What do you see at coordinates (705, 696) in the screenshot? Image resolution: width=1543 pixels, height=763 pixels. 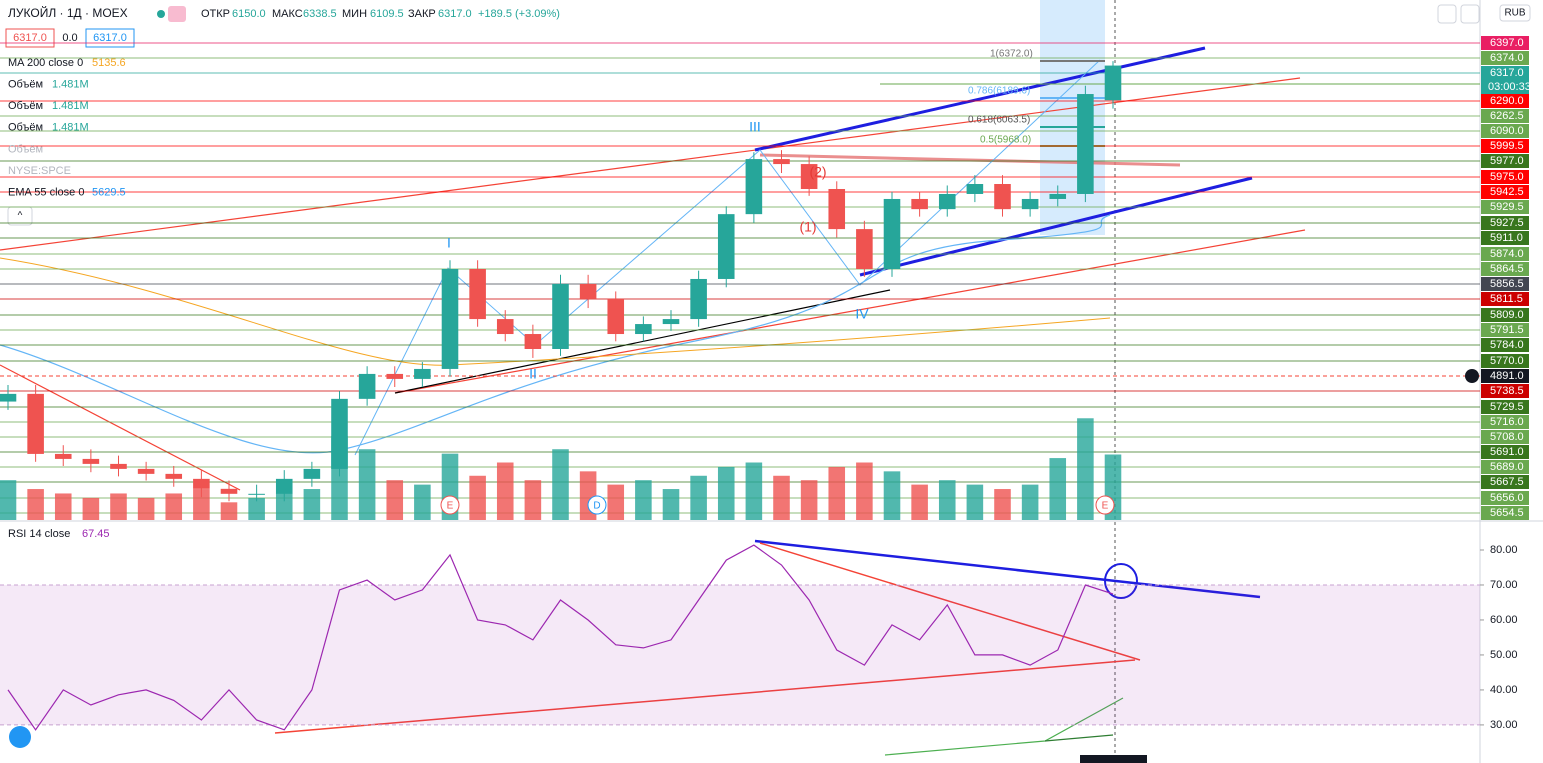 I see `rsi-trend-line` at bounding box center [705, 696].